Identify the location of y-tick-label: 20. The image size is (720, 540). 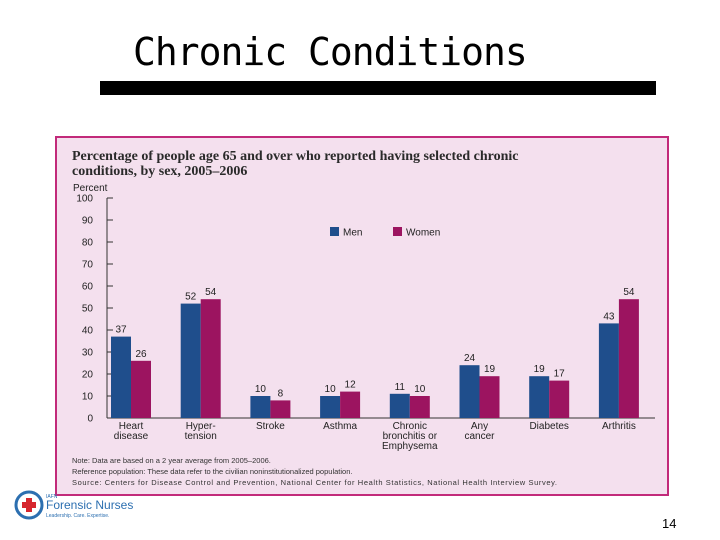
(88, 375).